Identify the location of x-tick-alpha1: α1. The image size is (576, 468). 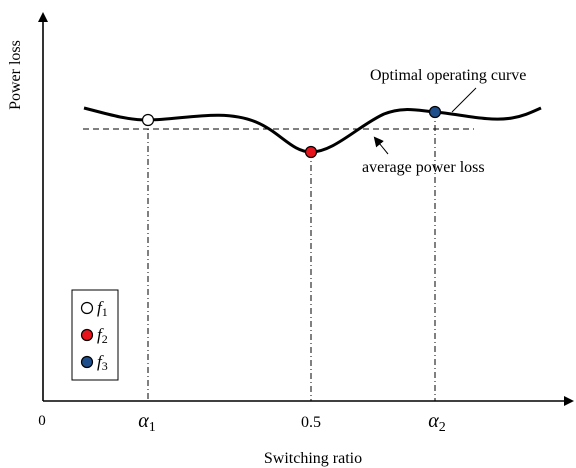
(147, 422).